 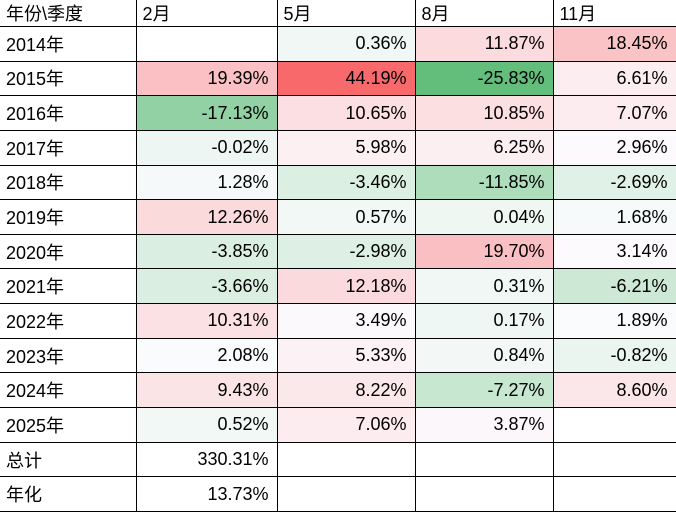 What do you see at coordinates (484, 217) in the screenshot?
I see `value-cell: 0.04%` at bounding box center [484, 217].